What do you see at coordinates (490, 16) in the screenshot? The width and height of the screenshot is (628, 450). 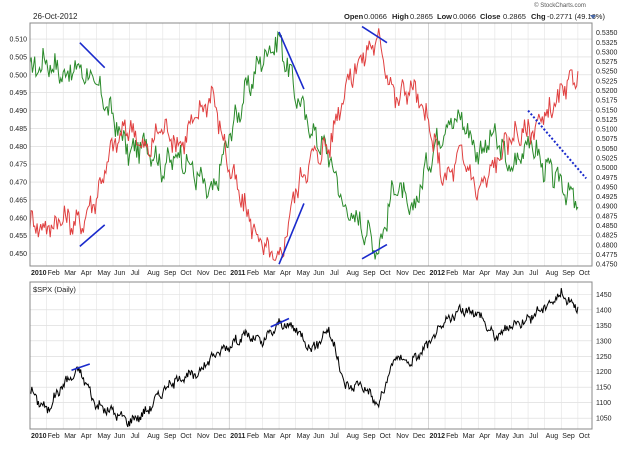 I see `close-label: Close` at bounding box center [490, 16].